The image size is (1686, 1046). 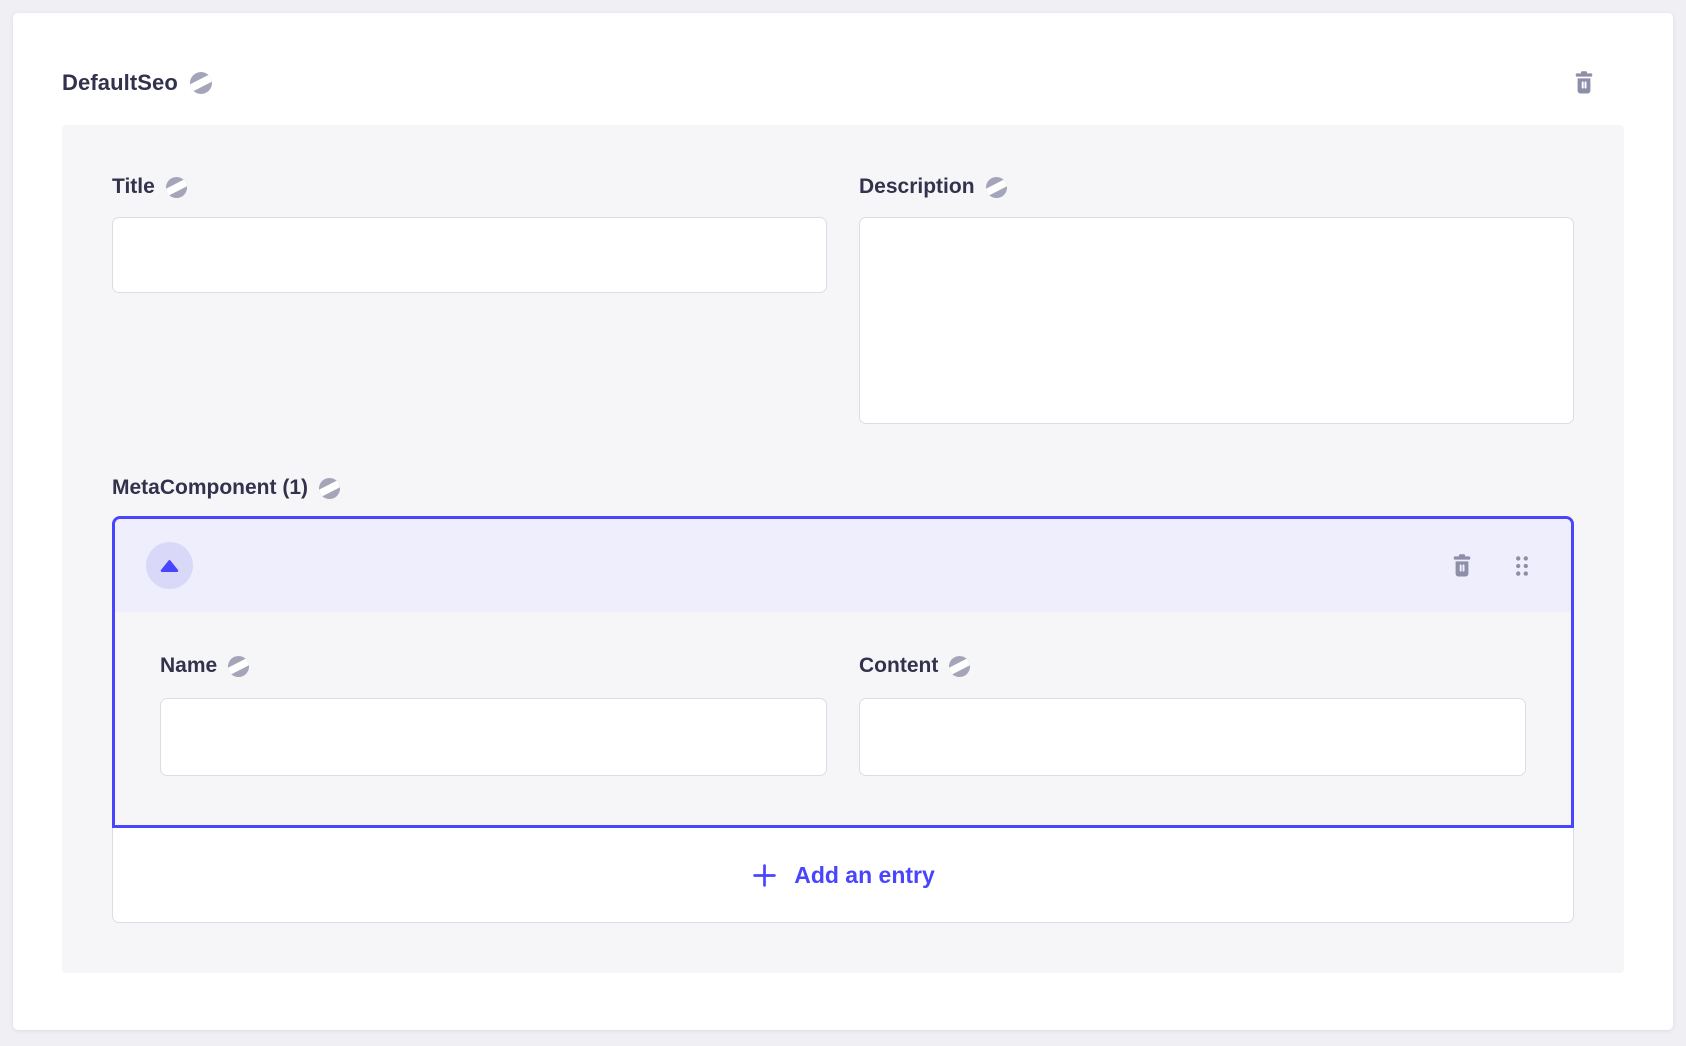 I want to click on add-entry-button: Add an entry, so click(x=843, y=875).